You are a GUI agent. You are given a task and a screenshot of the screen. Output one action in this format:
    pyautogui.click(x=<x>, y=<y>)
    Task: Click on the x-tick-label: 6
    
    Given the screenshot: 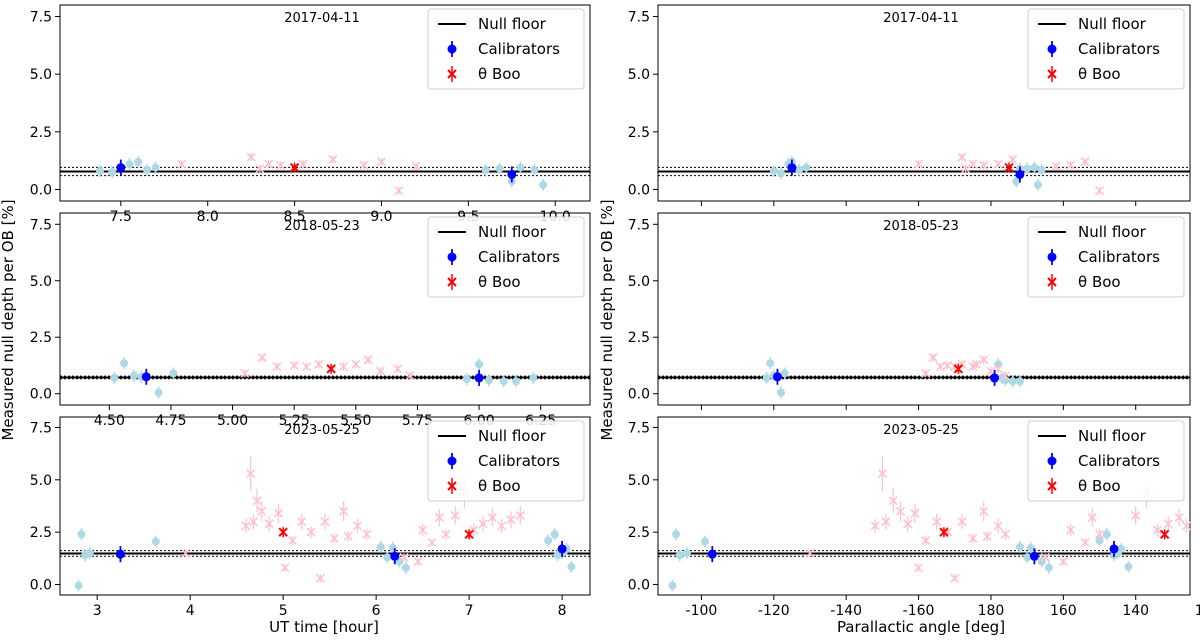 What is the action you would take?
    pyautogui.click(x=376, y=611)
    